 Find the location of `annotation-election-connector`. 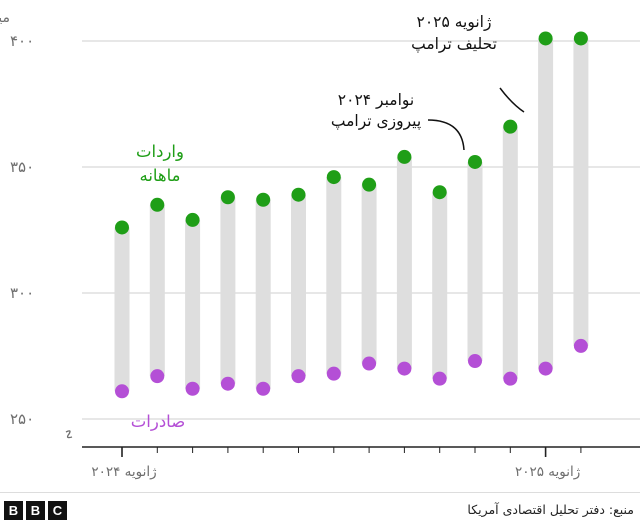

annotation-election-connector is located at coordinates (446, 135).